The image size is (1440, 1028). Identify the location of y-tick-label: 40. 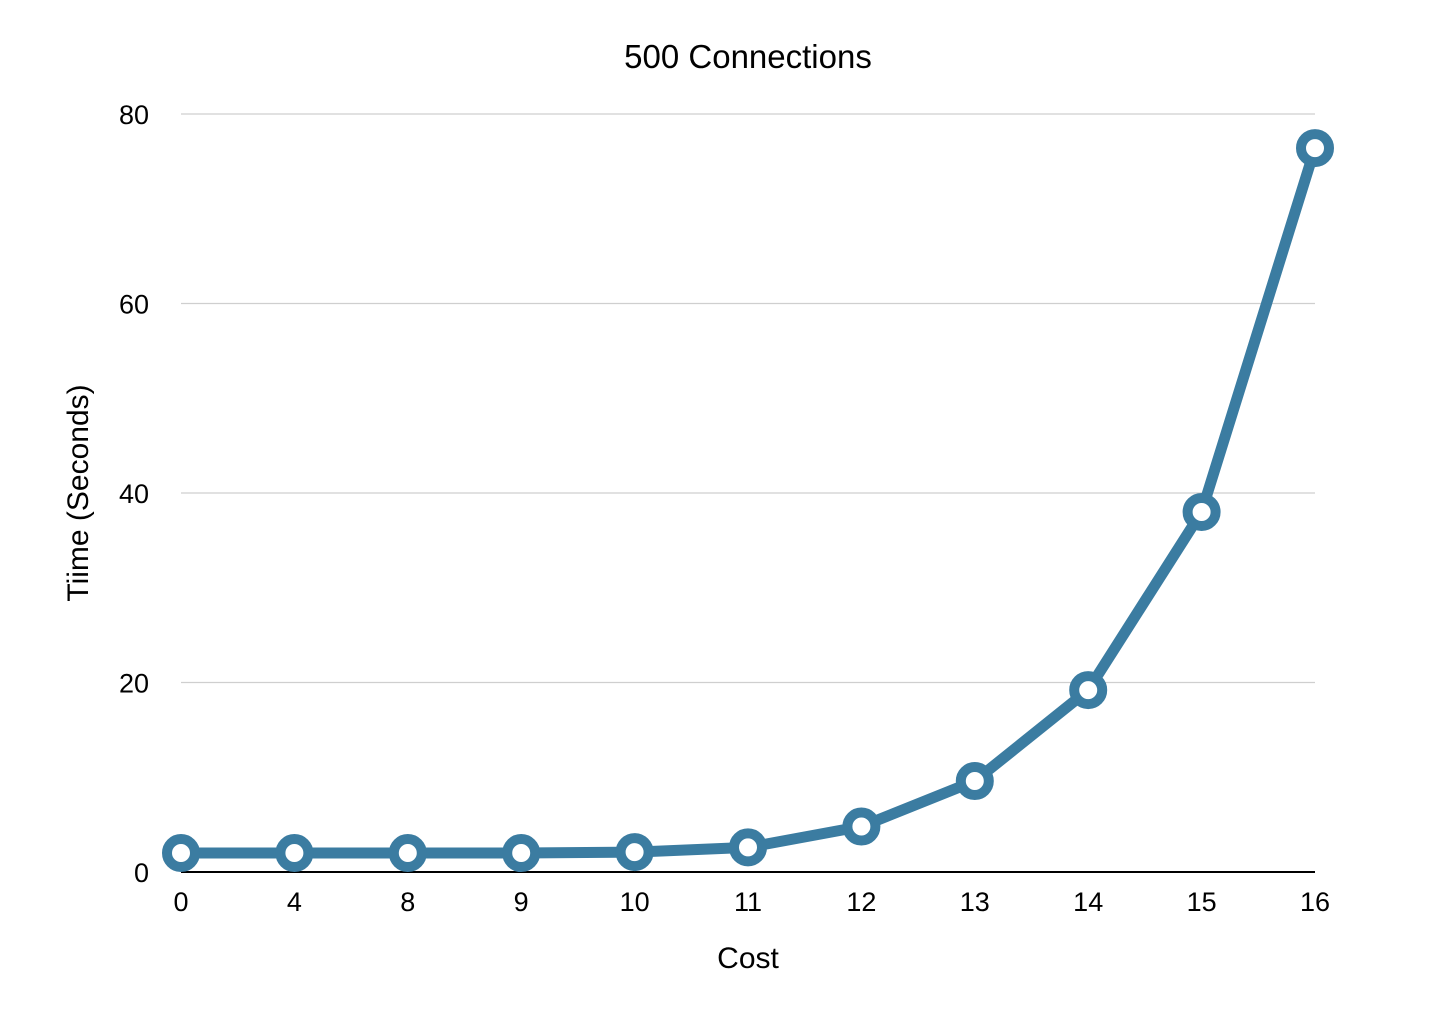
(134, 494).